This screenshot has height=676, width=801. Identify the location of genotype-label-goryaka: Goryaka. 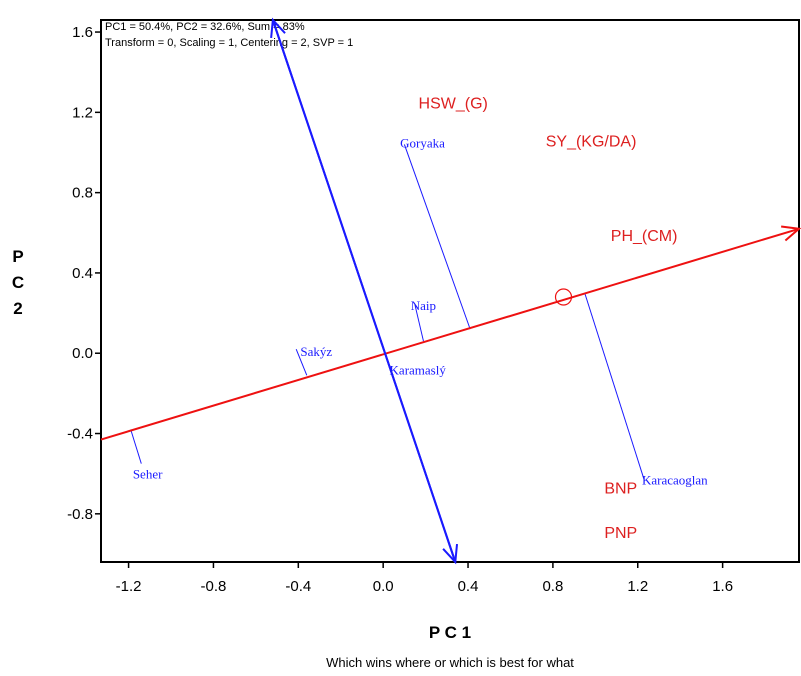
(422, 142).